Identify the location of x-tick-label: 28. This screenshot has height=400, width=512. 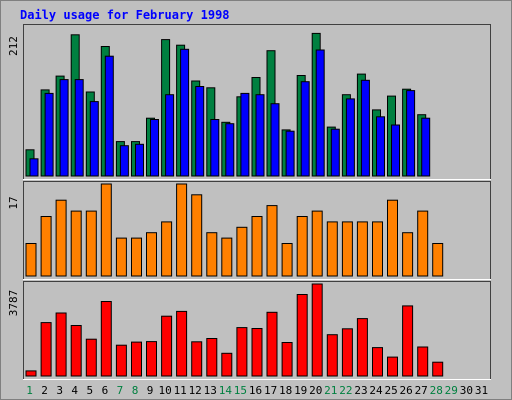
(436, 390).